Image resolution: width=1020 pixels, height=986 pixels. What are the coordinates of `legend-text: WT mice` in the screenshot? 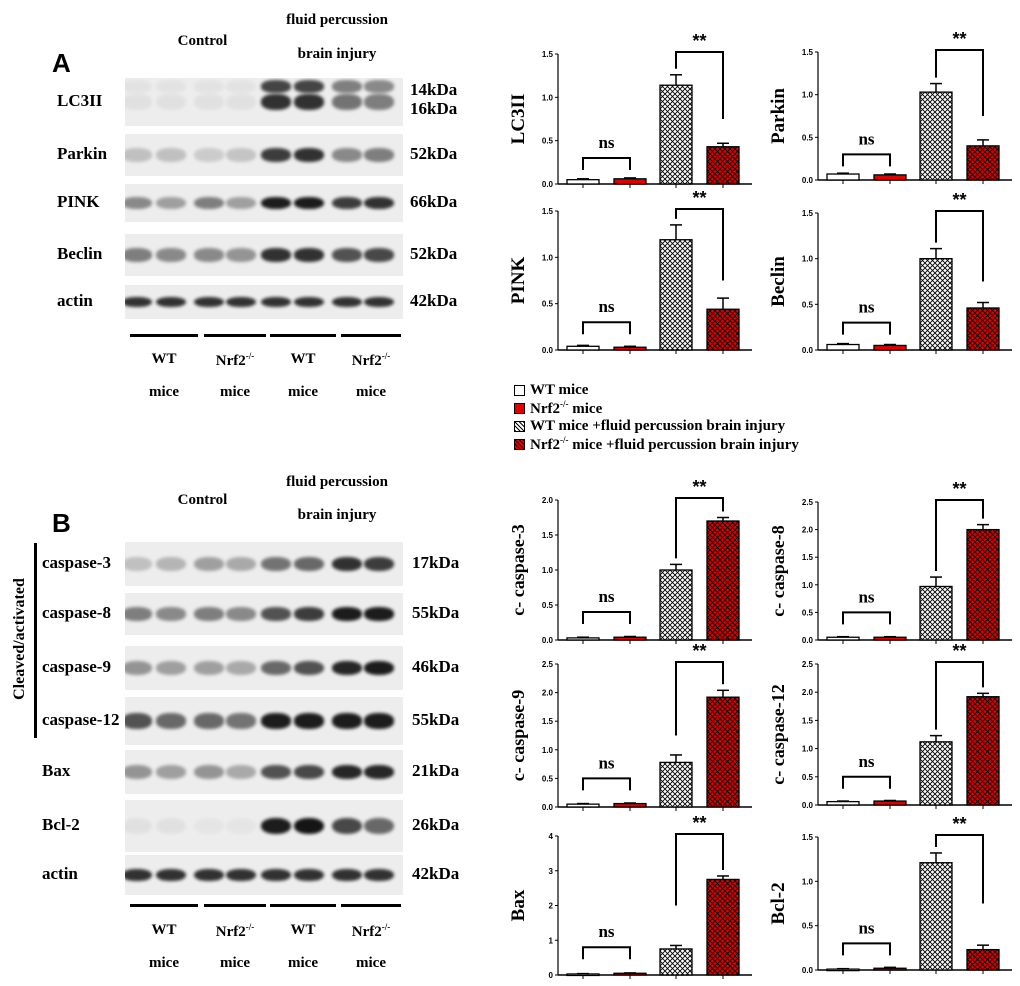 It's located at (559, 390).